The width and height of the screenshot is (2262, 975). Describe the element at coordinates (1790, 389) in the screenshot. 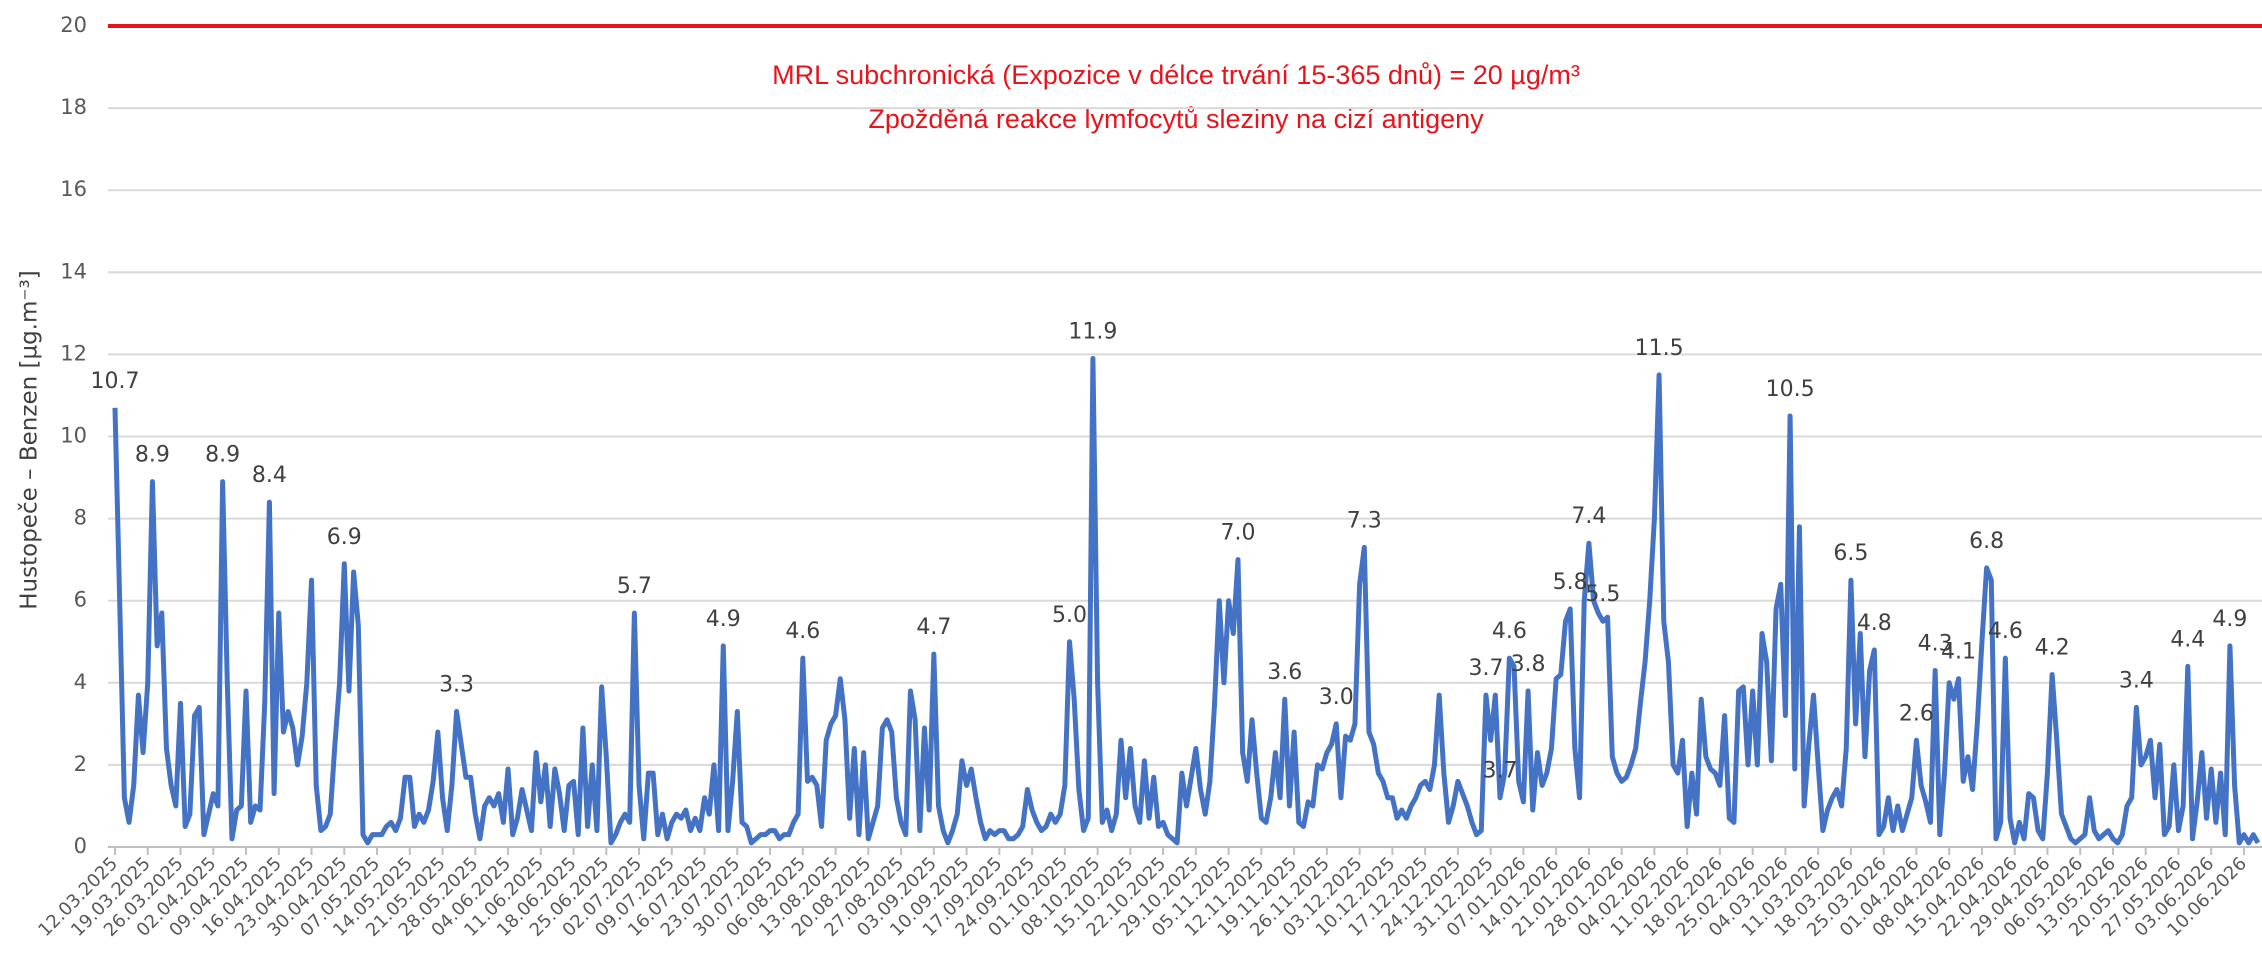

I see `data-label: 10.5` at that location.